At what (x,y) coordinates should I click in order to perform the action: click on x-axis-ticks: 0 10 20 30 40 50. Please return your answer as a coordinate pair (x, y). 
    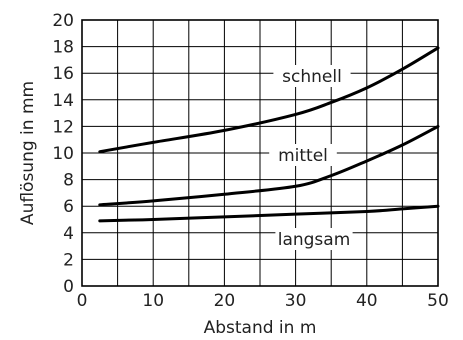
    Looking at the image, I should click on (263, 301).